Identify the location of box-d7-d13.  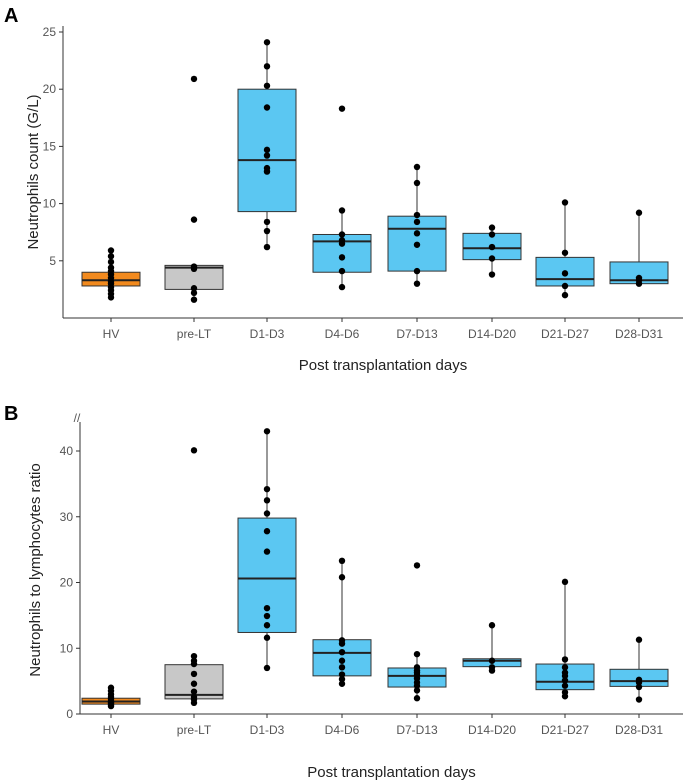
(417, 632).